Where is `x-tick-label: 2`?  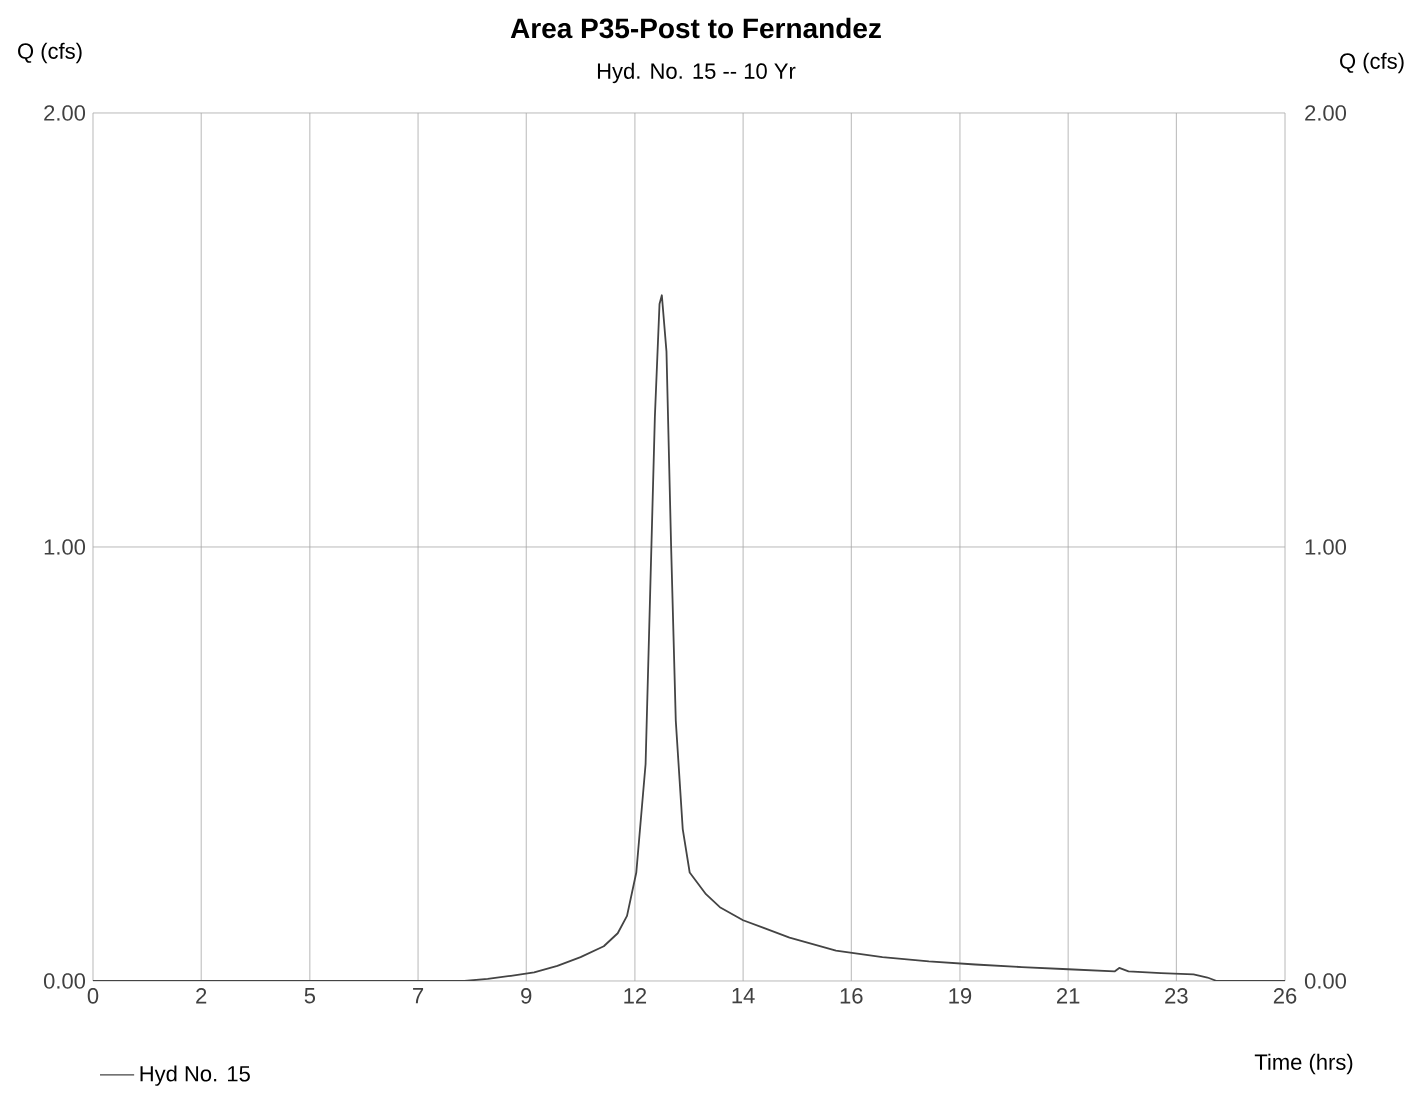
x-tick-label: 2 is located at coordinates (201, 996).